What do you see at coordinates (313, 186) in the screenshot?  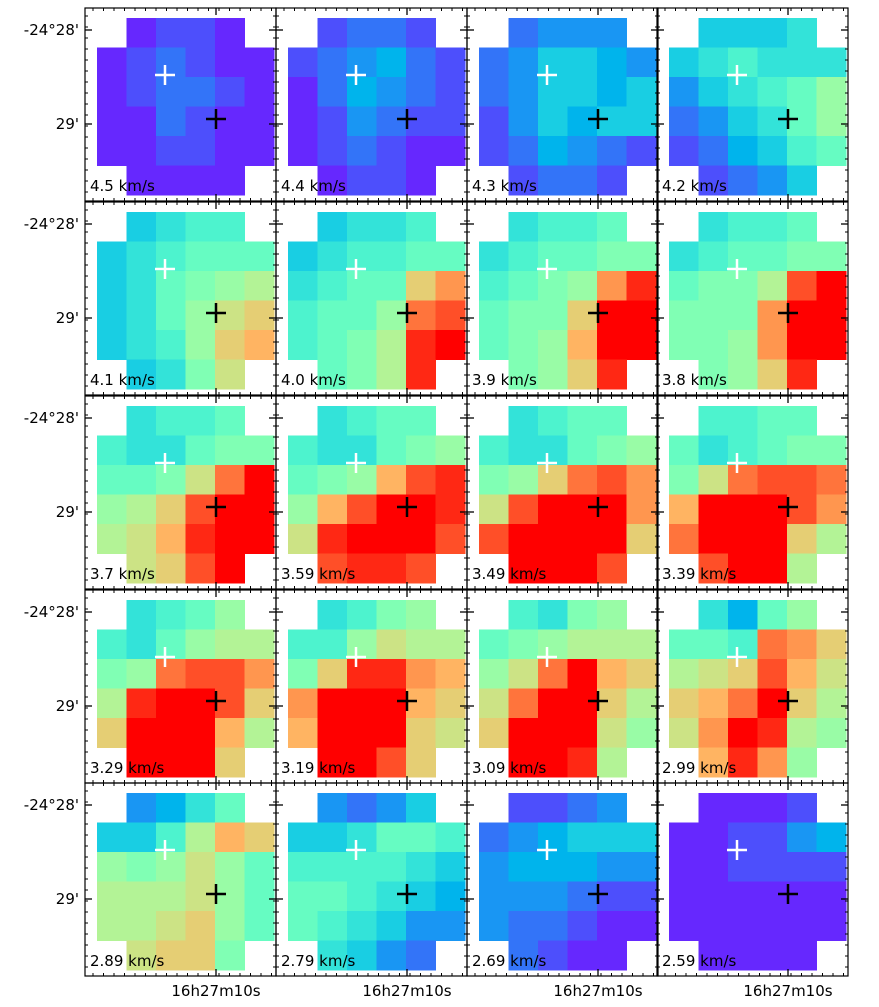 I see `velocity-label: 4.4 km/s` at bounding box center [313, 186].